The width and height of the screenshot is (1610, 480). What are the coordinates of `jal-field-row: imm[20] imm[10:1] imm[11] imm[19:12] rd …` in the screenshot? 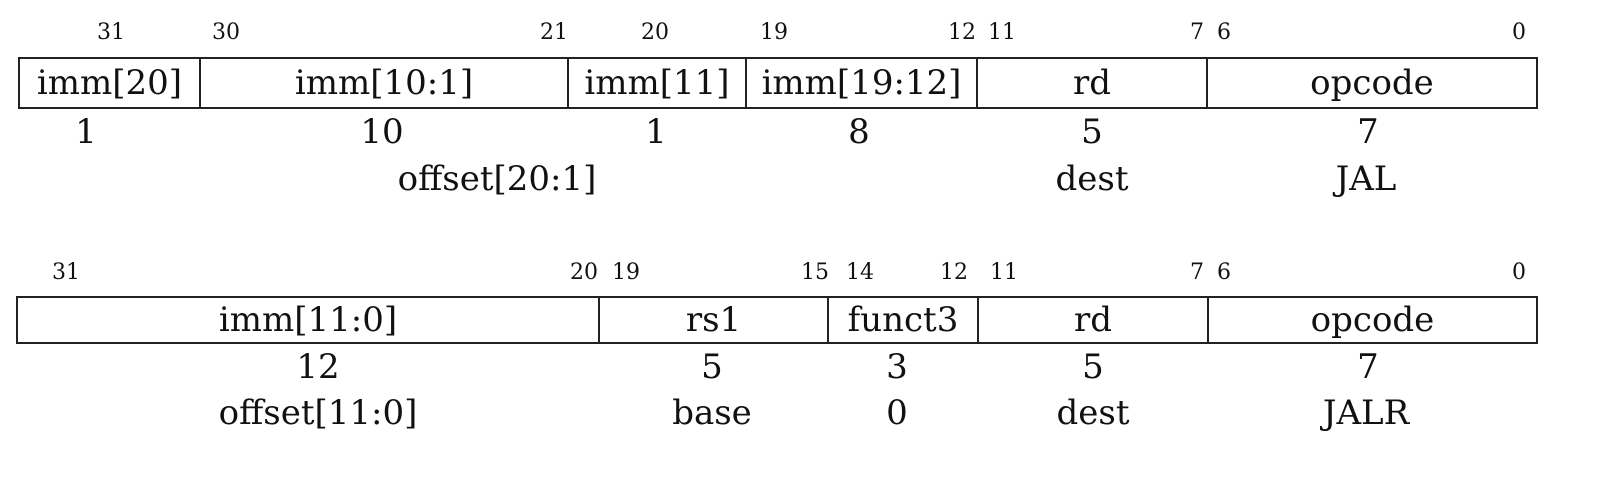 It's located at (778, 83).